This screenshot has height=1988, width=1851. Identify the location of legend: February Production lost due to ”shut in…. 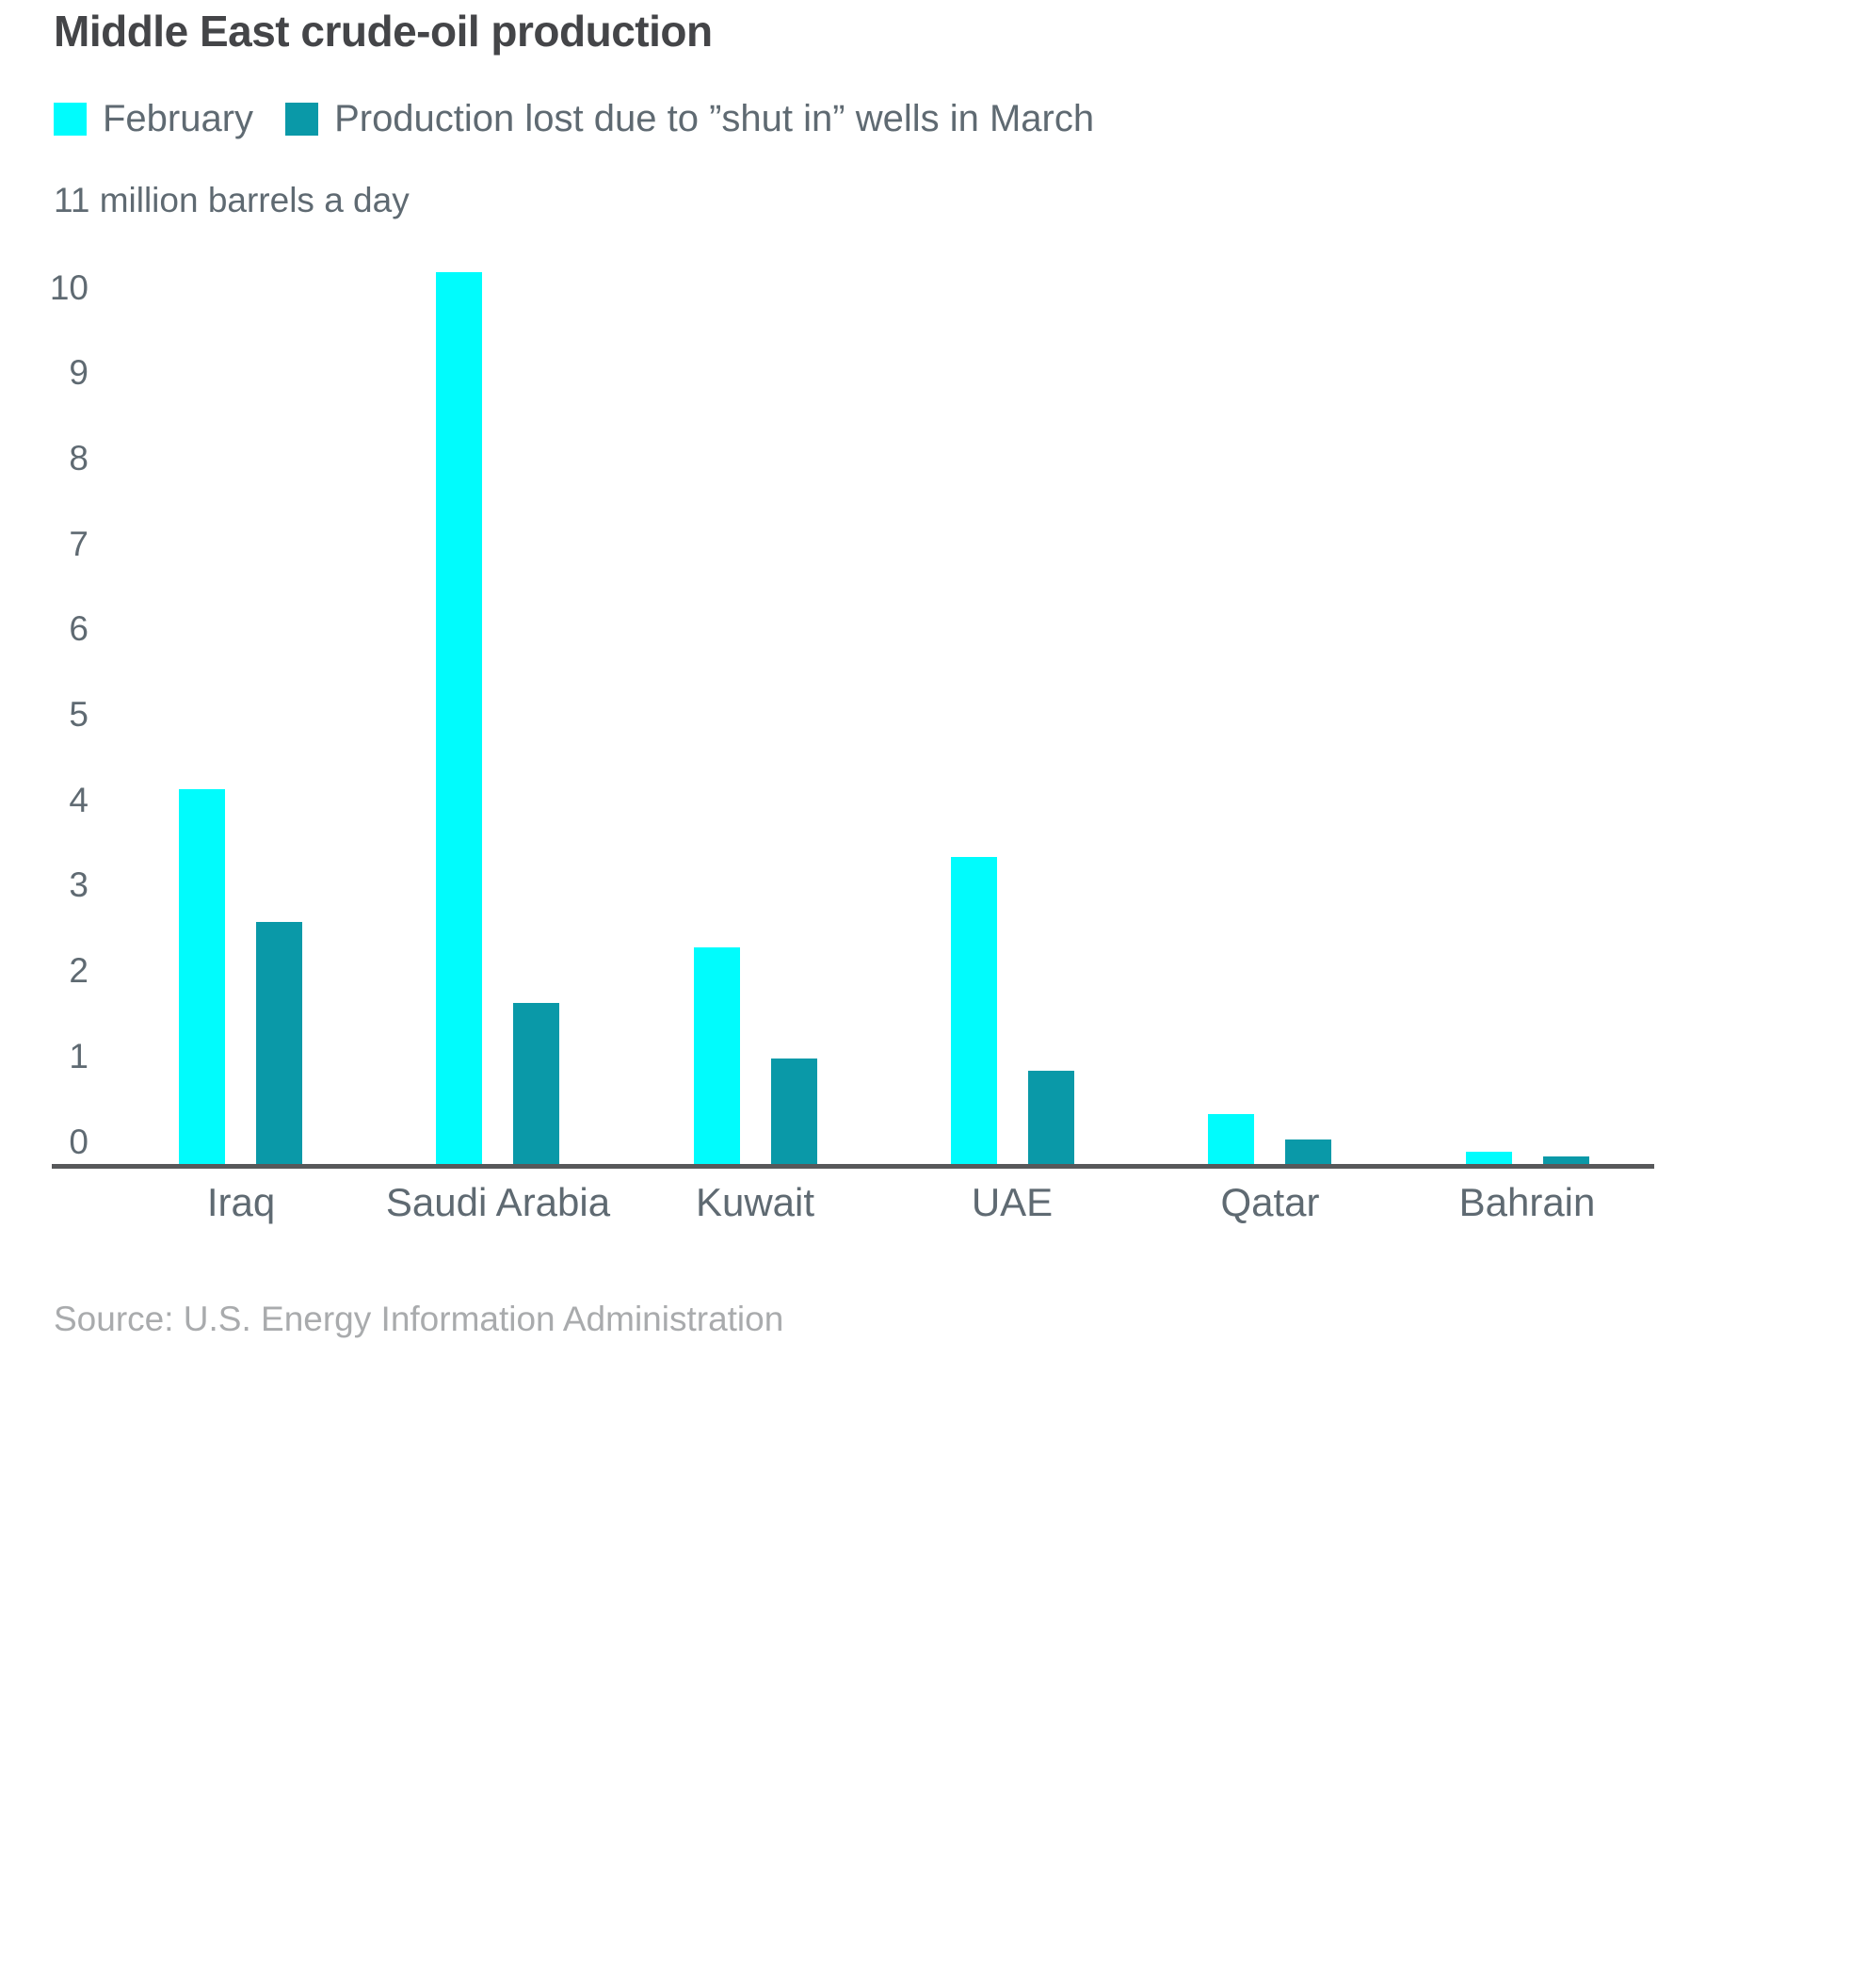
(574, 119).